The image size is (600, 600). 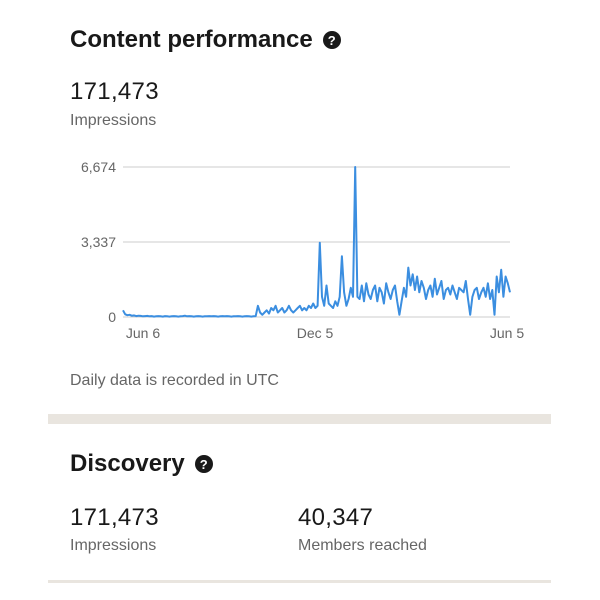 What do you see at coordinates (299, 581) in the screenshot?
I see `bottom-divider` at bounding box center [299, 581].